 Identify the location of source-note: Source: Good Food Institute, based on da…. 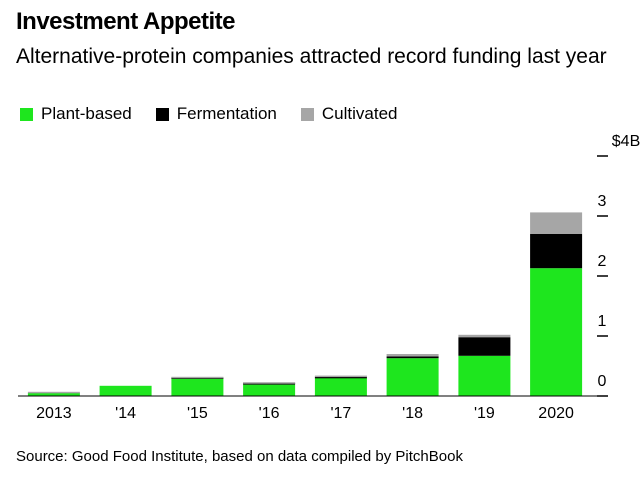
(239, 456).